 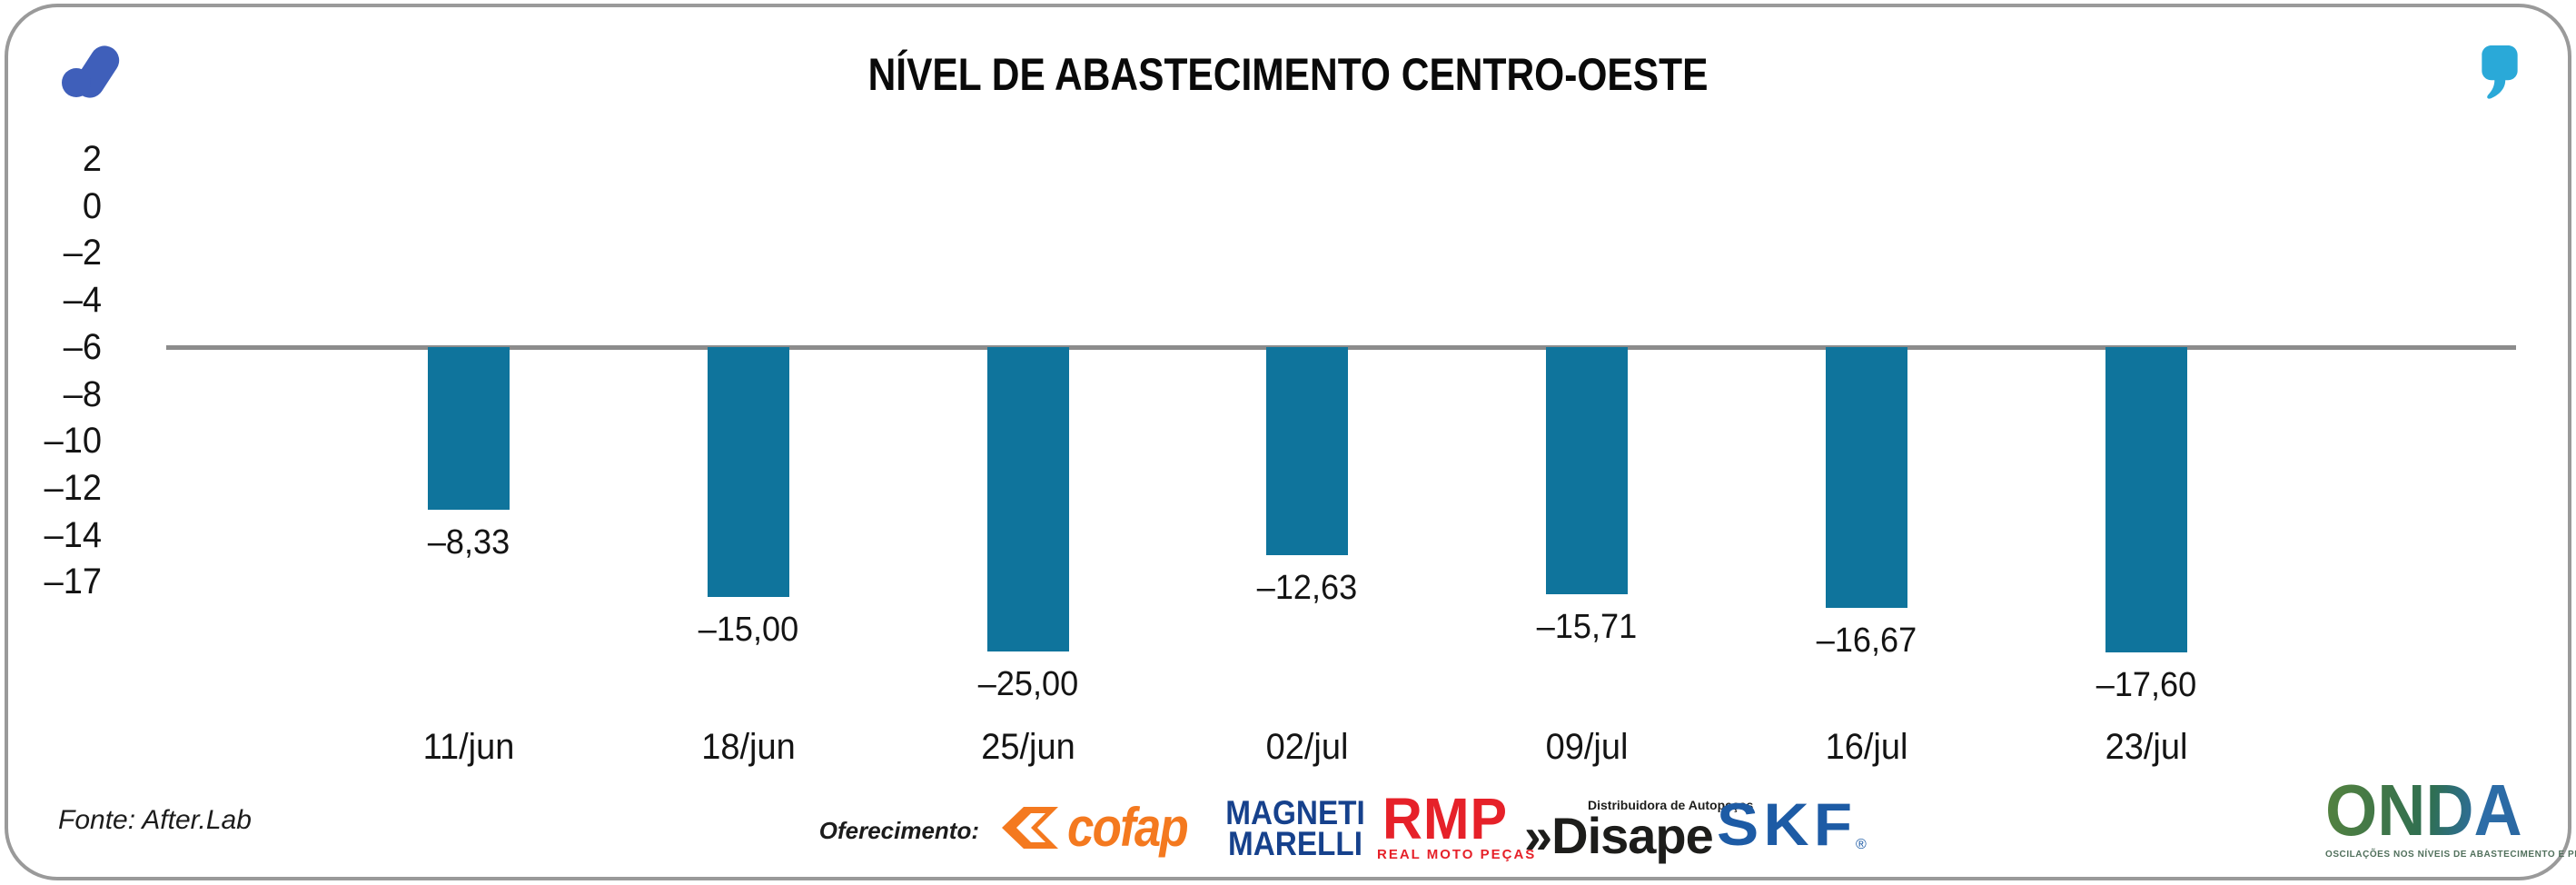 What do you see at coordinates (82, 300) in the screenshot?
I see `y-tick-label: –4` at bounding box center [82, 300].